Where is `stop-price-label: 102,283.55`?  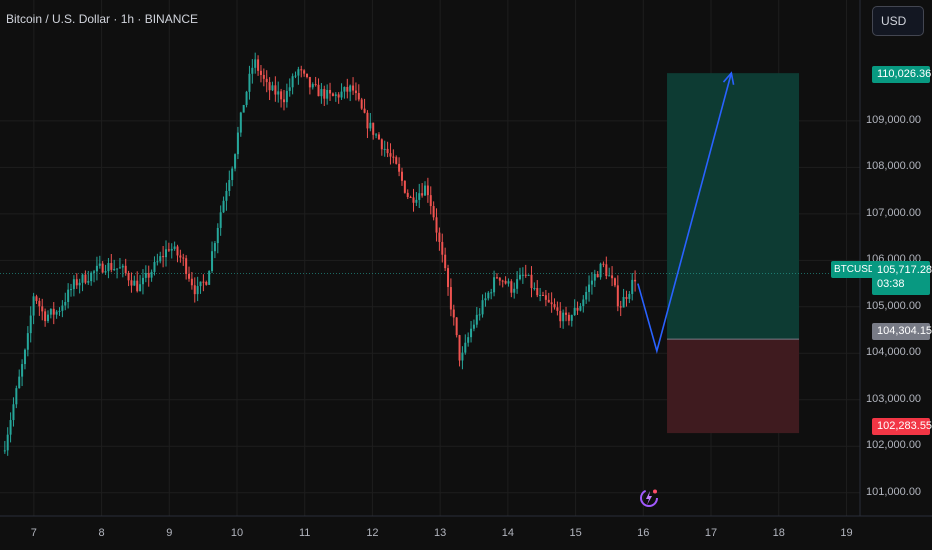 stop-price-label: 102,283.55 is located at coordinates (902, 426).